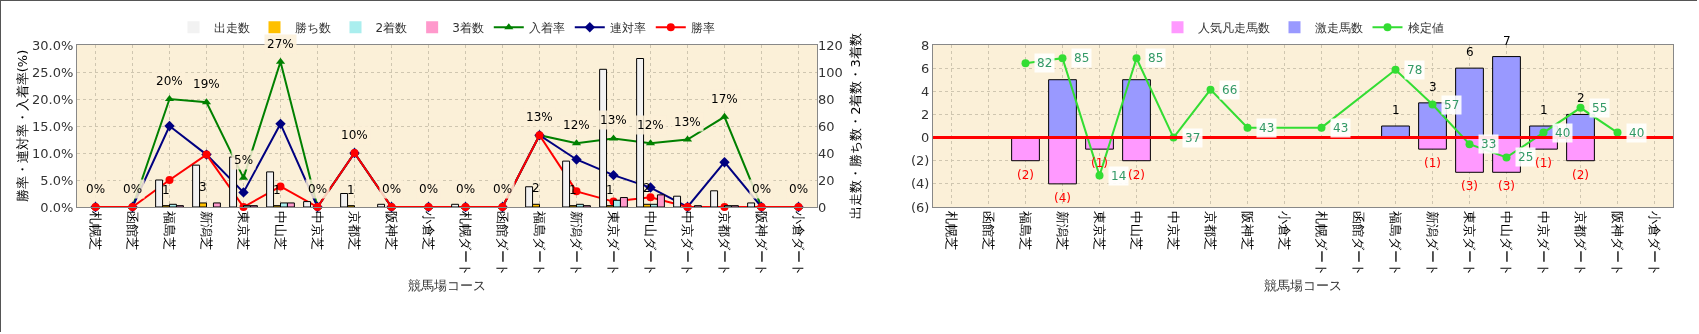 Image resolution: width=1699 pixels, height=334 pixels. Describe the element at coordinates (1062, 198) in the screenshot. I see `data-label: (4)` at that location.